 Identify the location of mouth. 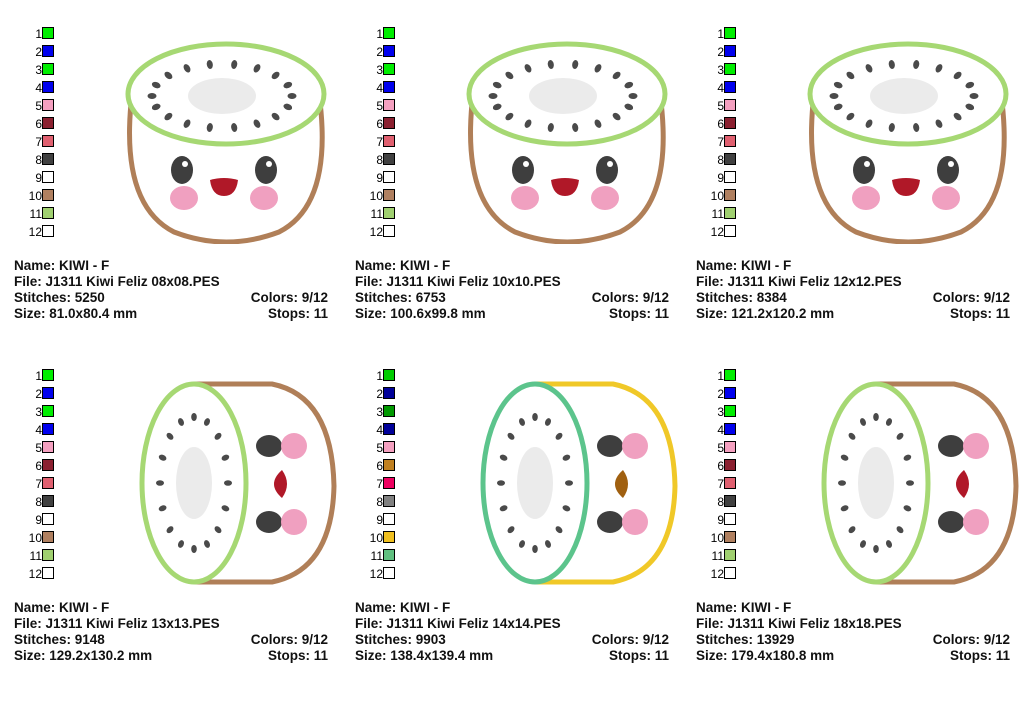
(565, 187).